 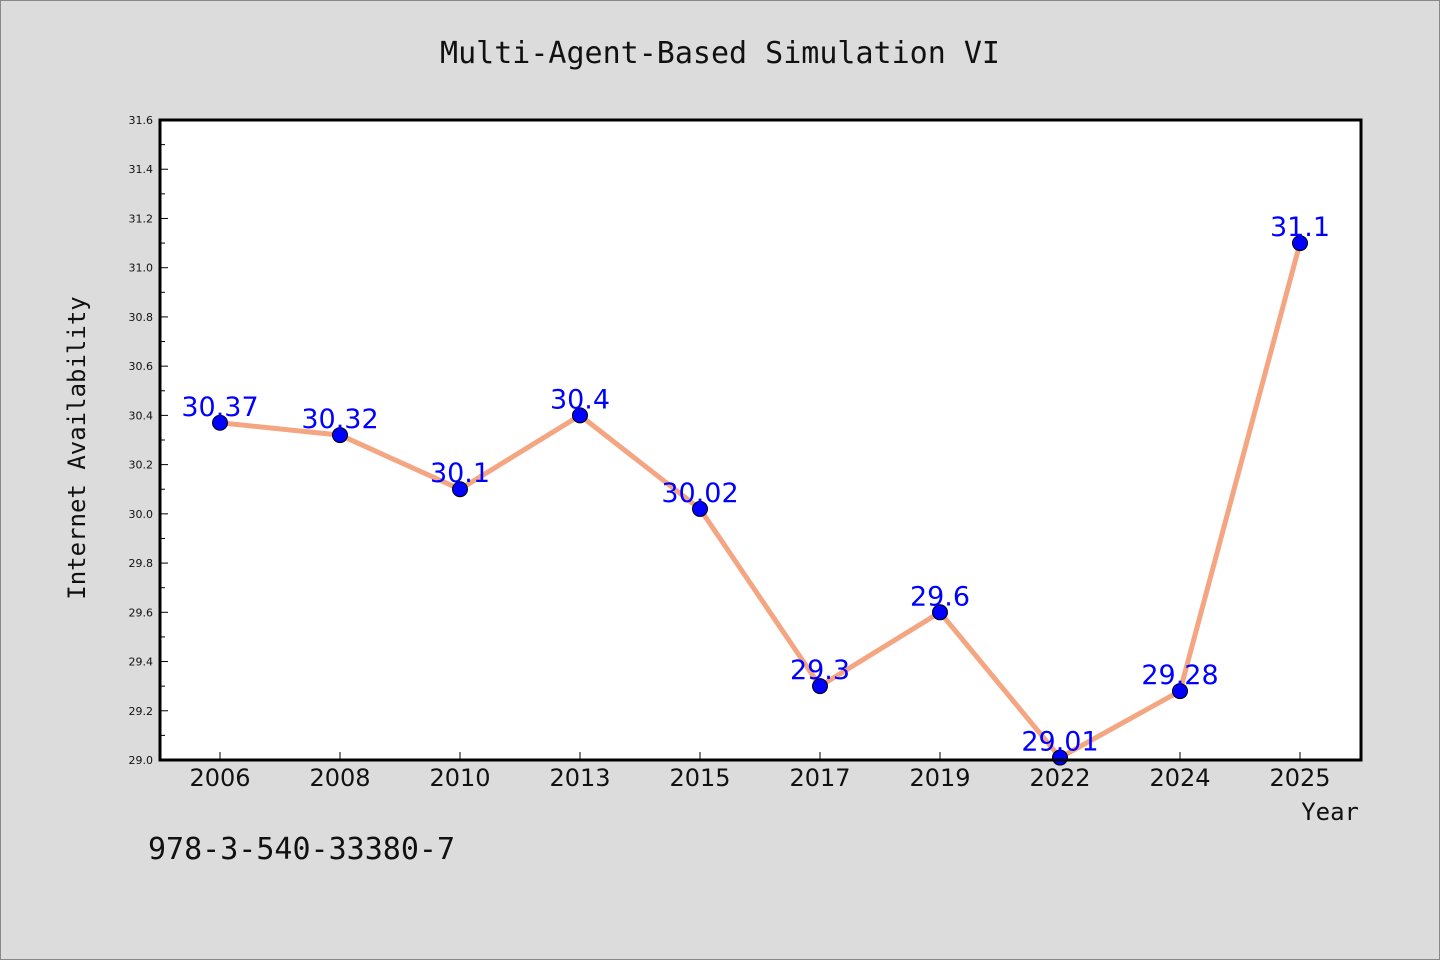 I want to click on data-label: 29.01, so click(x=1059, y=742).